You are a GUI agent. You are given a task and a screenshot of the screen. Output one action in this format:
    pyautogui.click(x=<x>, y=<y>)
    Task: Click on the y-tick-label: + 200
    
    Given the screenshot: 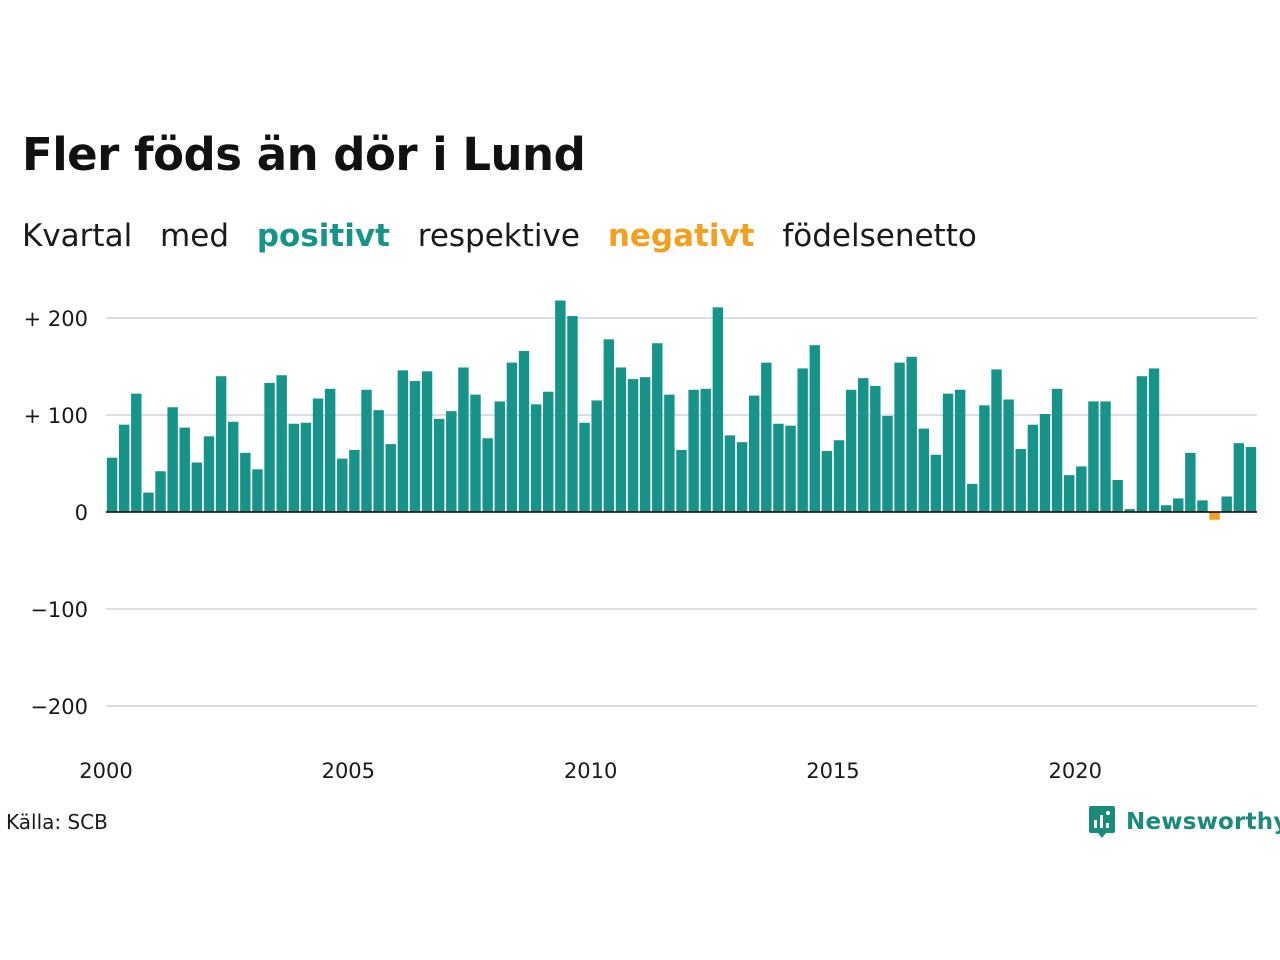 What is the action you would take?
    pyautogui.click(x=56, y=319)
    